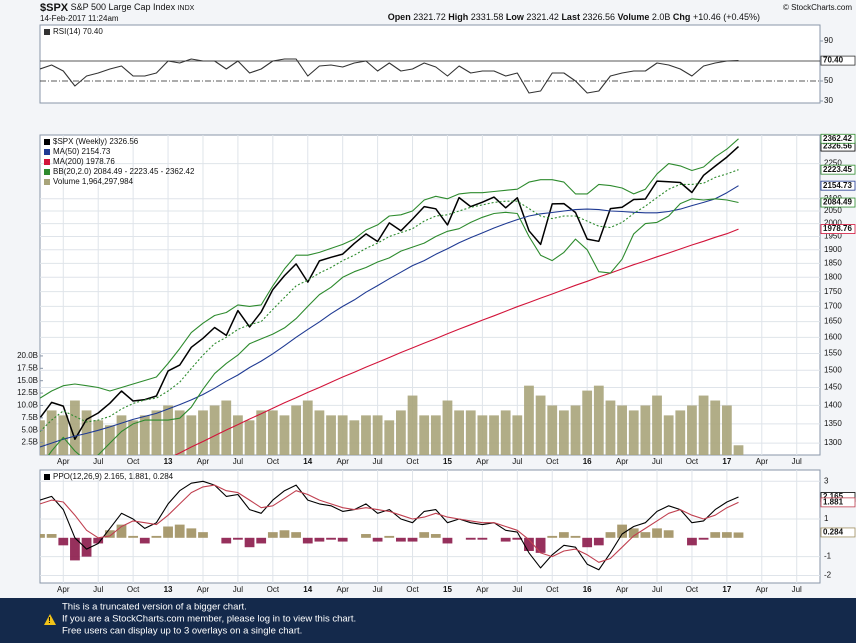 This screenshot has height=643, width=856. I want to click on y2-tick-label: 12.5B, so click(27, 392).